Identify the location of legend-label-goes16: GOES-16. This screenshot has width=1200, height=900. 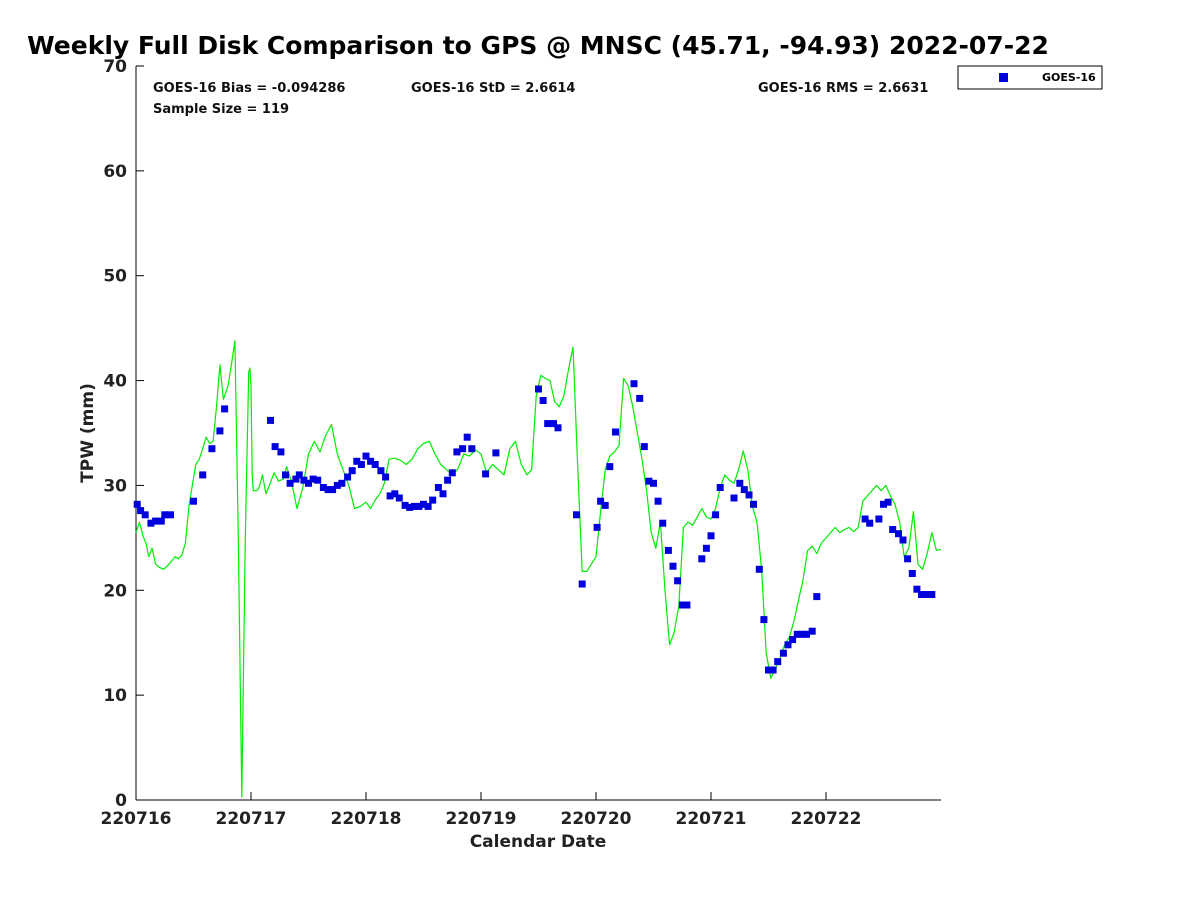
(1069, 77).